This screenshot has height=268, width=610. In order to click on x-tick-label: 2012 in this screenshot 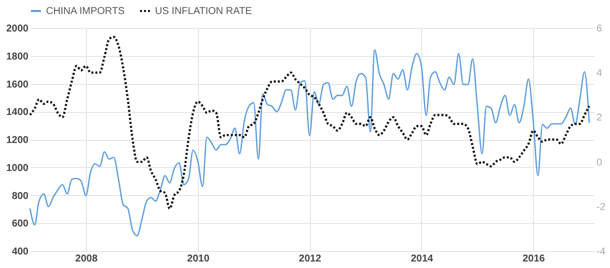, I will do `click(310, 259)`.